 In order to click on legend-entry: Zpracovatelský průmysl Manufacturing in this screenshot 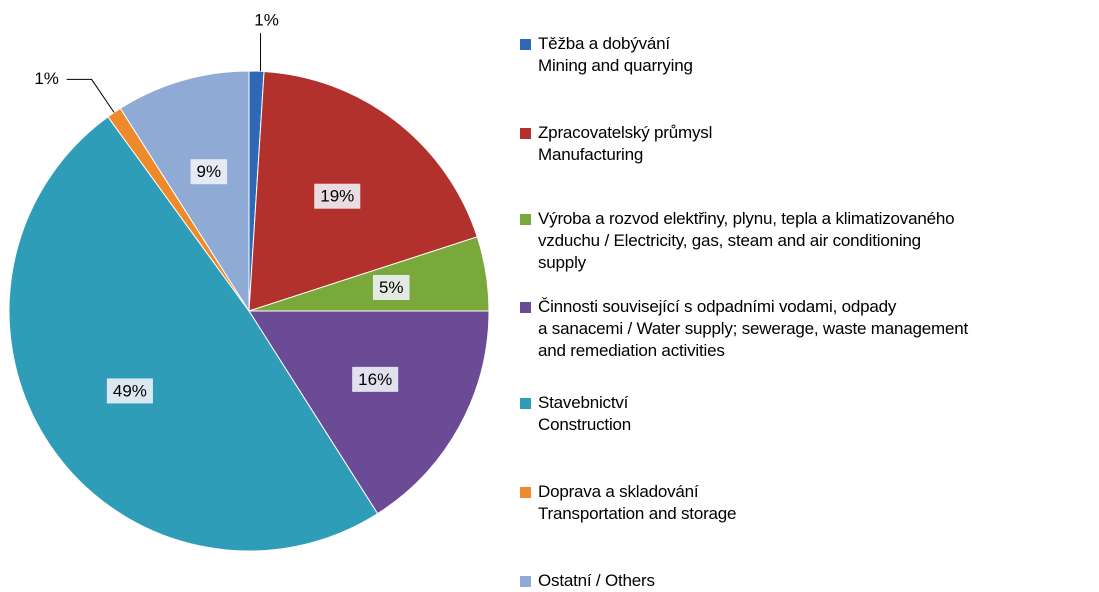, I will do `click(616, 144)`.